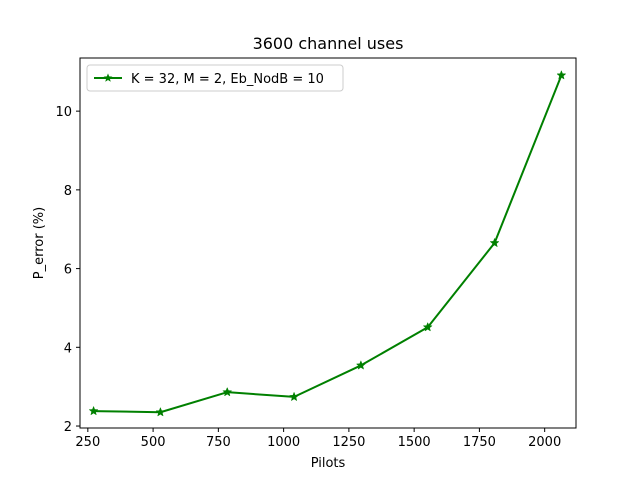  Describe the element at coordinates (348, 442) in the screenshot. I see `x-tick-label: 1250` at that location.